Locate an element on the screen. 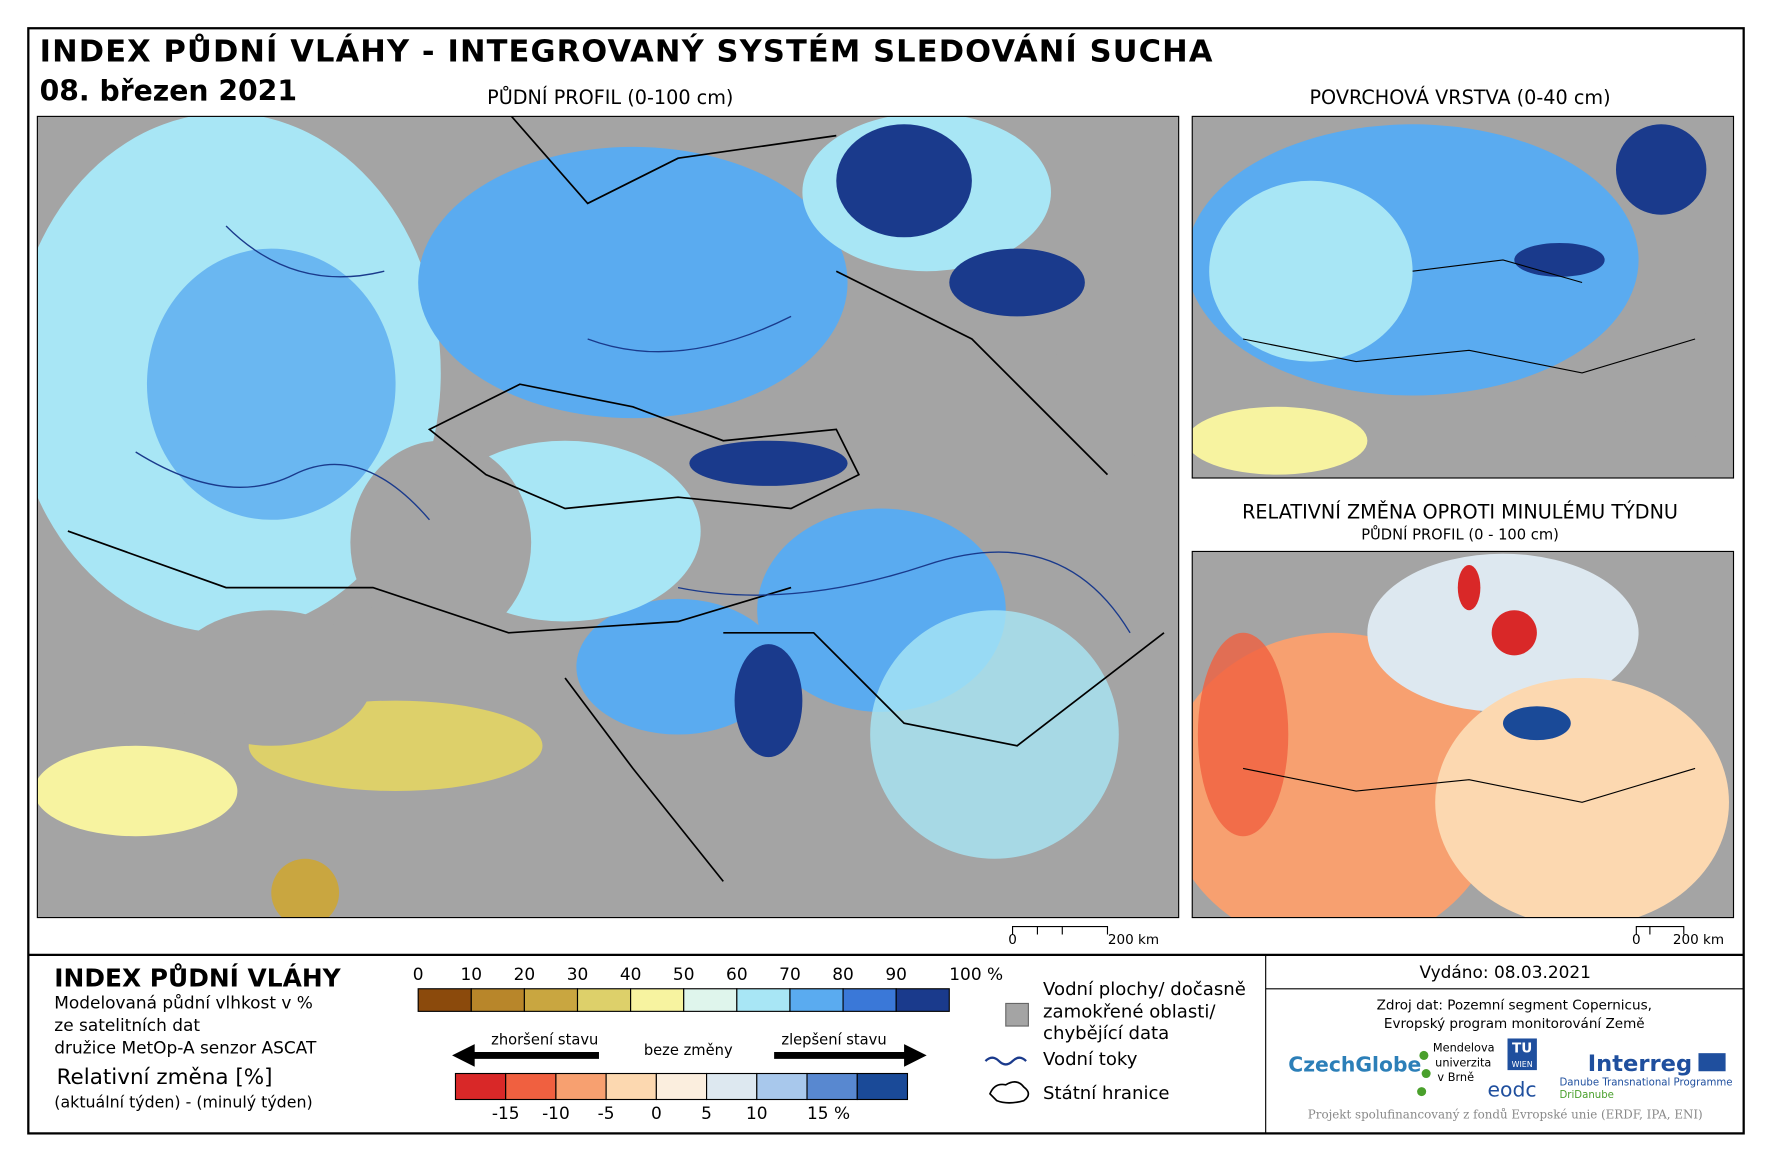  source: Evropský program monitorování Země is located at coordinates (1514, 1024).